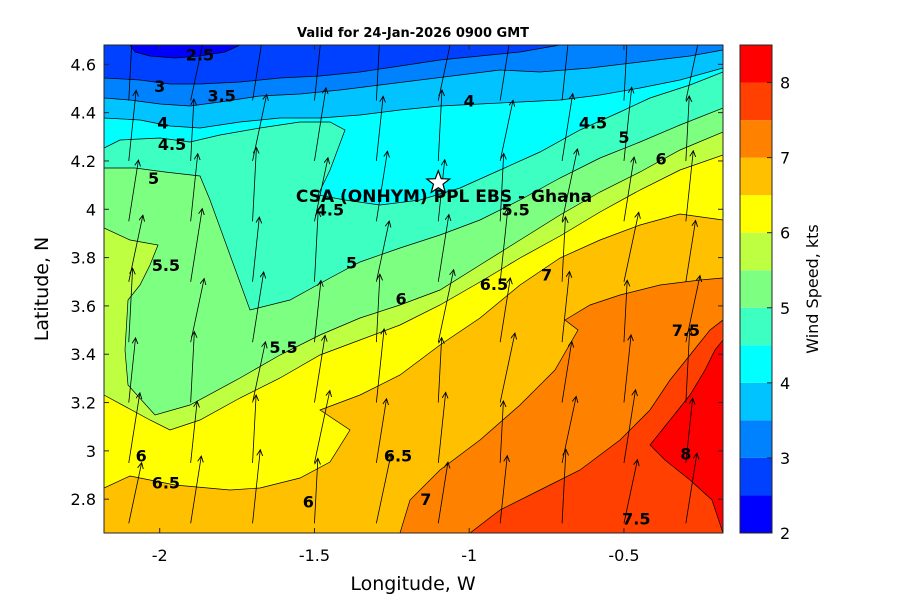 This screenshot has width=900, height=600. I want to click on contour-band-7.5-8, so click(596, 426).